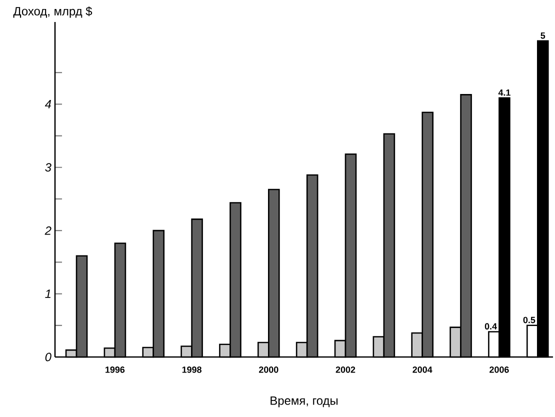  I want to click on data-label: 0.5, so click(529, 320).